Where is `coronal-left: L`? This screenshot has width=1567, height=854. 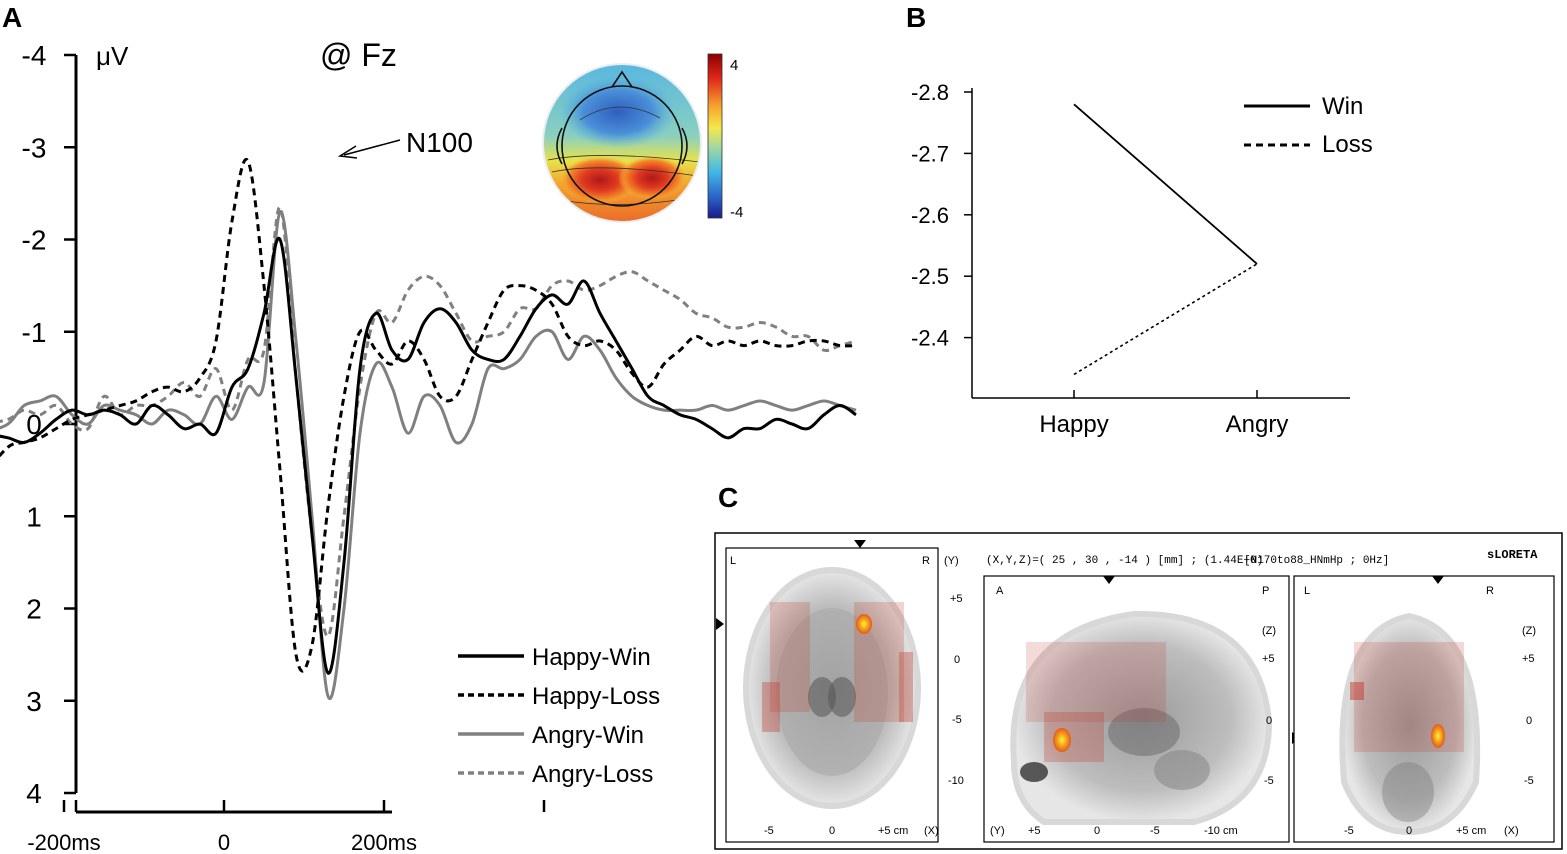
coronal-left: L is located at coordinates (1307, 591).